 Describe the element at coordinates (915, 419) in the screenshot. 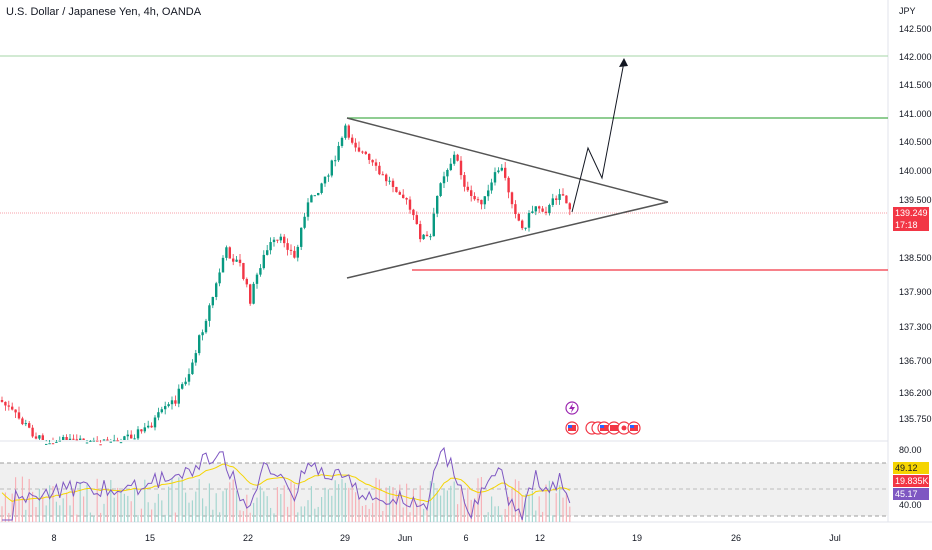

I see `price-axis-tick: 135.750` at that location.